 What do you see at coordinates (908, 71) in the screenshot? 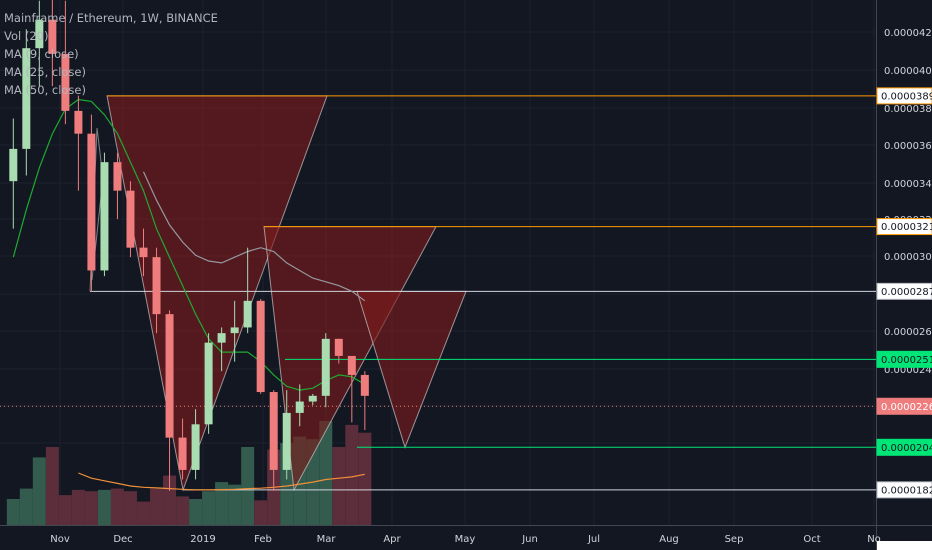
I see `y-tick-label: 0.00004000` at bounding box center [908, 71].